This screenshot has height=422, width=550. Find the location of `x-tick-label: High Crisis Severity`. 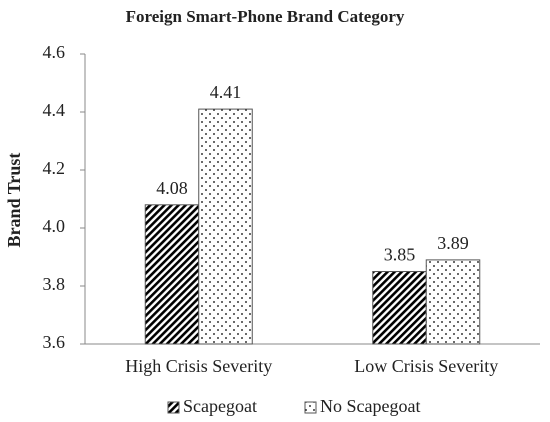

x-tick-label: High Crisis Severity is located at coordinates (198, 366).